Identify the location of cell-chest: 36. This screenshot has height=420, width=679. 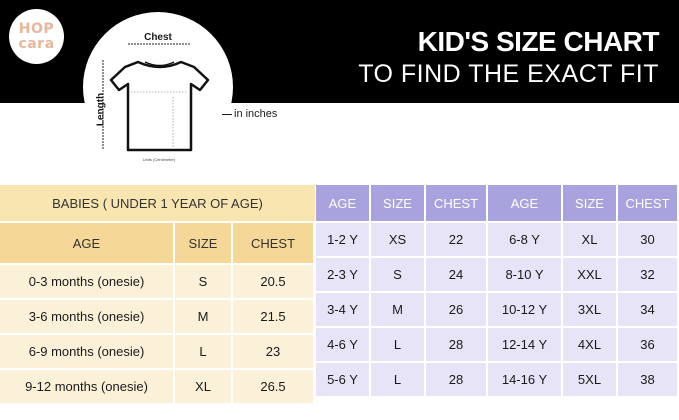
(648, 344).